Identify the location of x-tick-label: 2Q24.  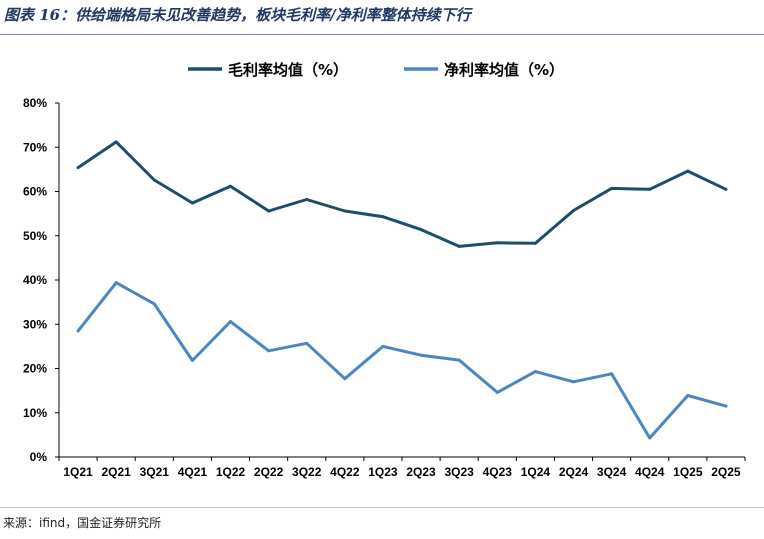
(574, 472).